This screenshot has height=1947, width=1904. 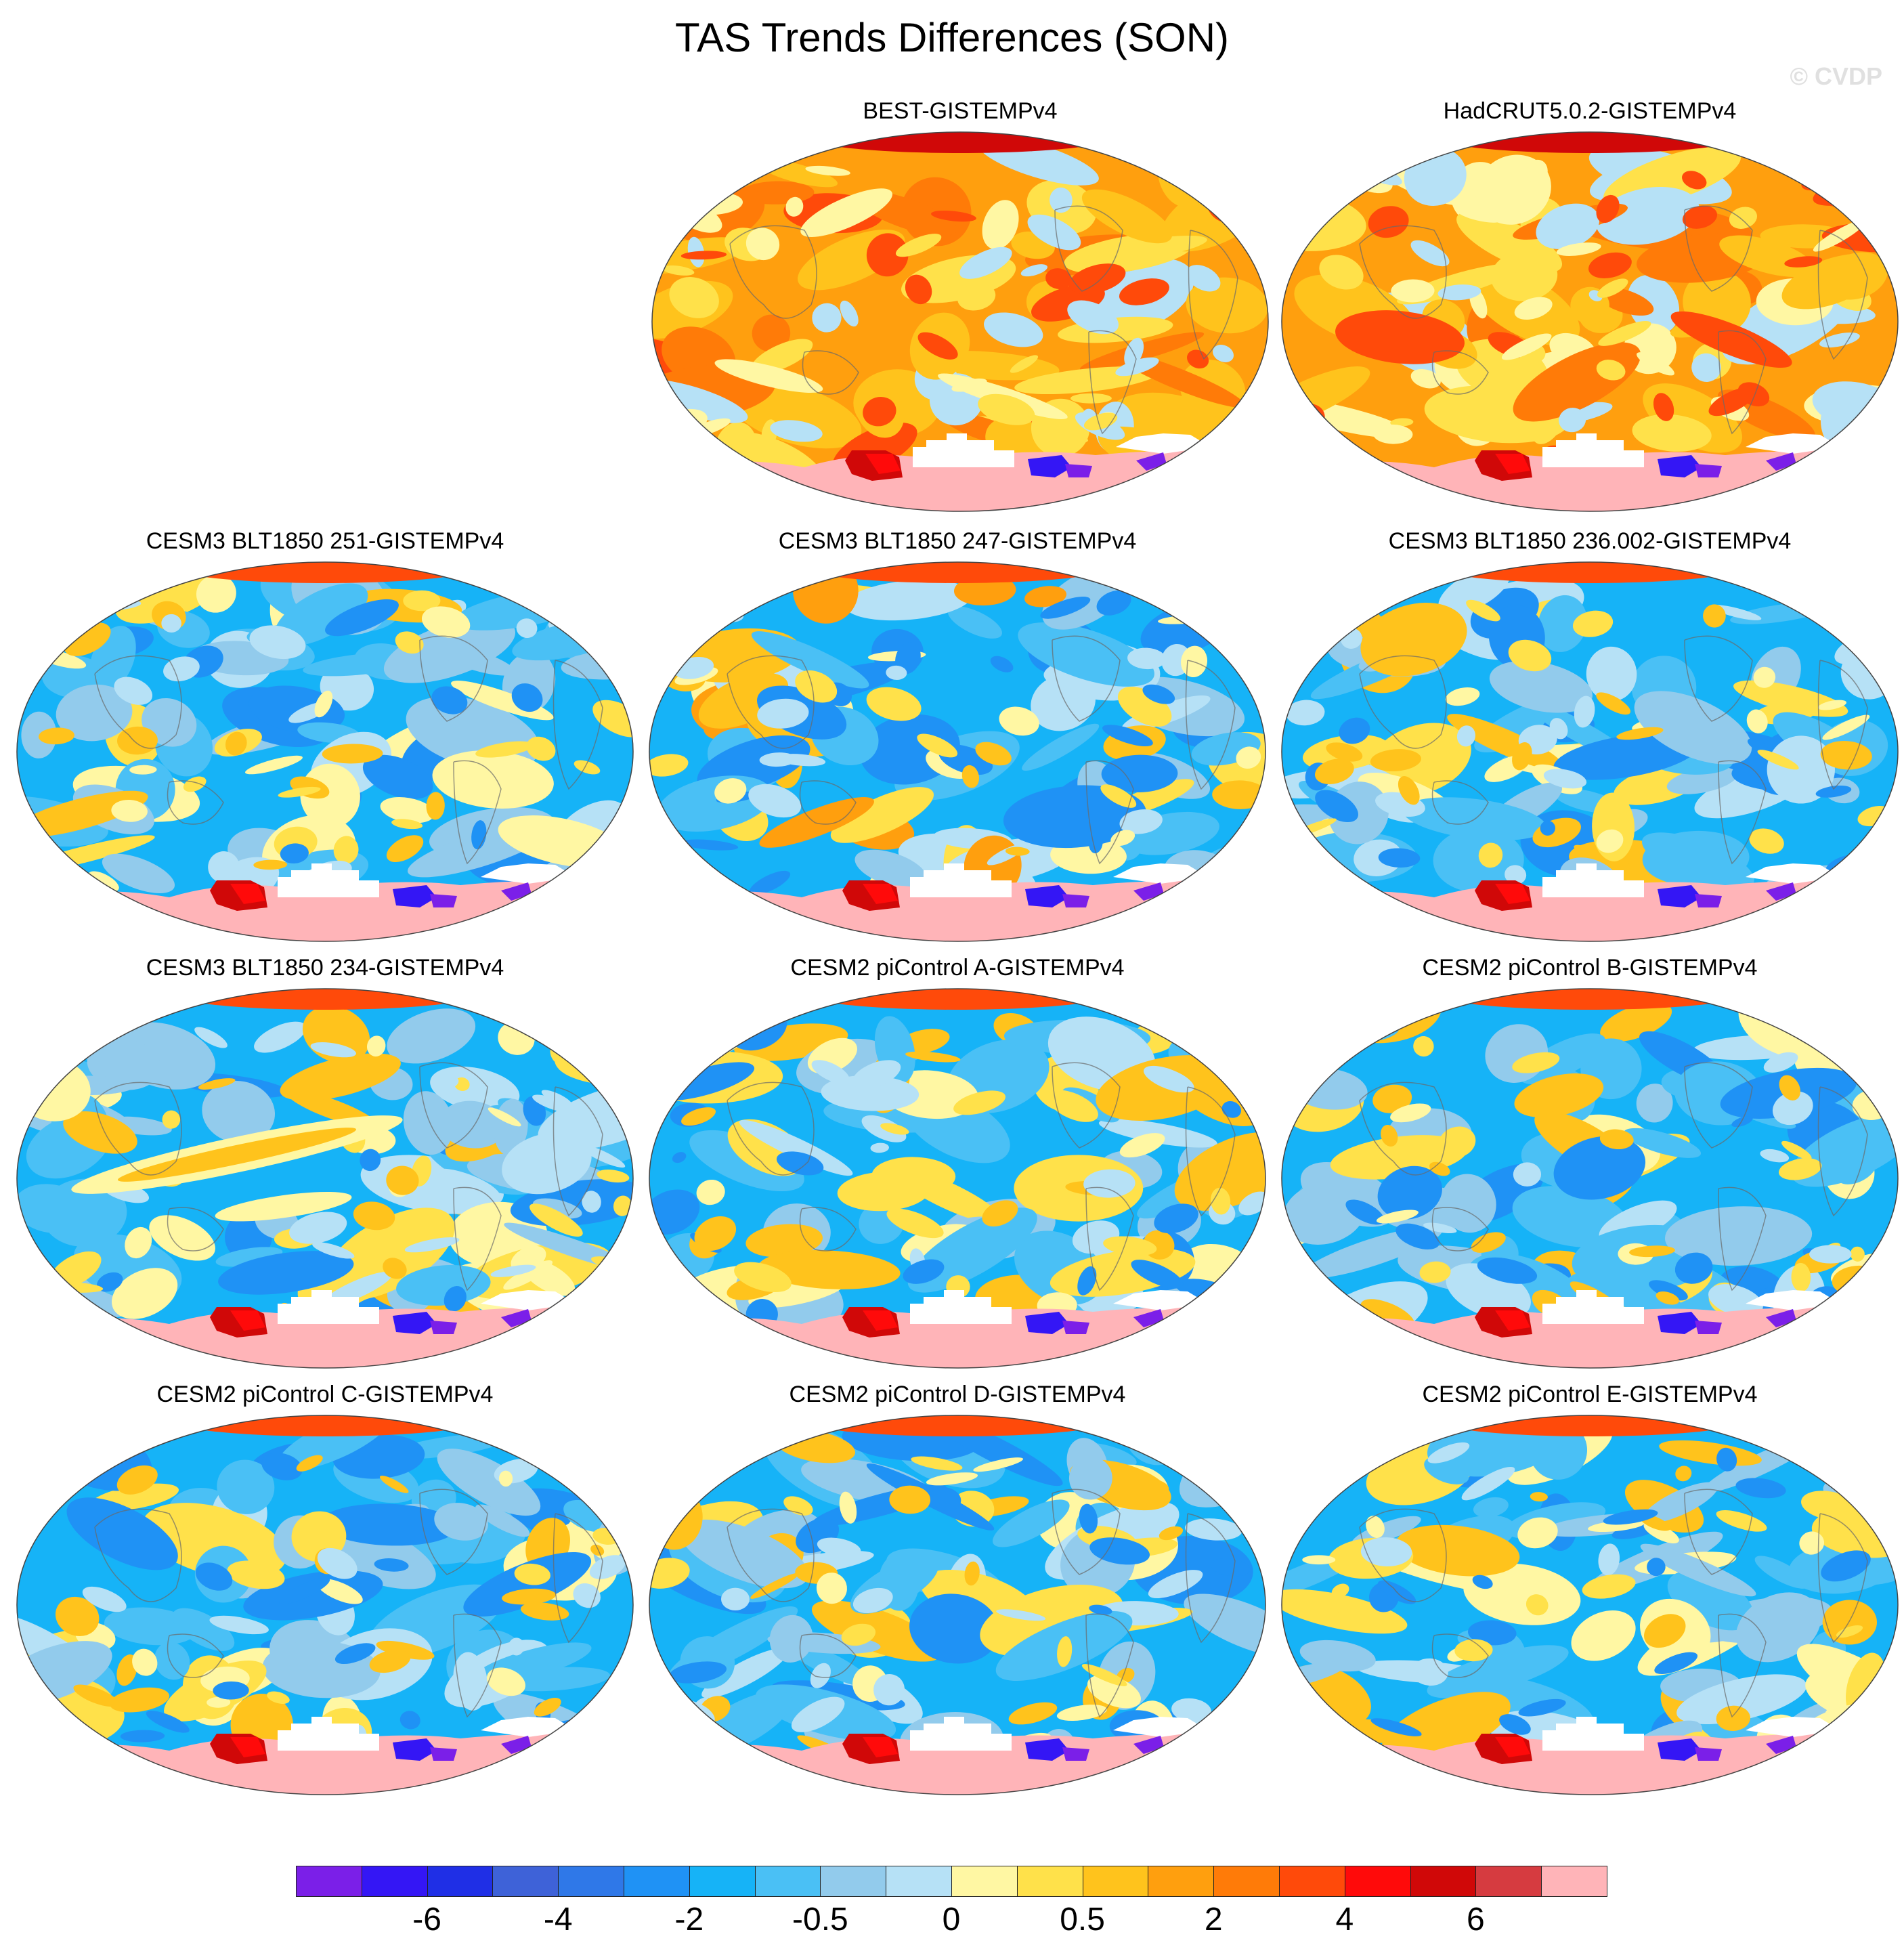 I want to click on map-panel-title: CESM2 piControl C-GISTEMPv4, so click(x=325, y=1394).